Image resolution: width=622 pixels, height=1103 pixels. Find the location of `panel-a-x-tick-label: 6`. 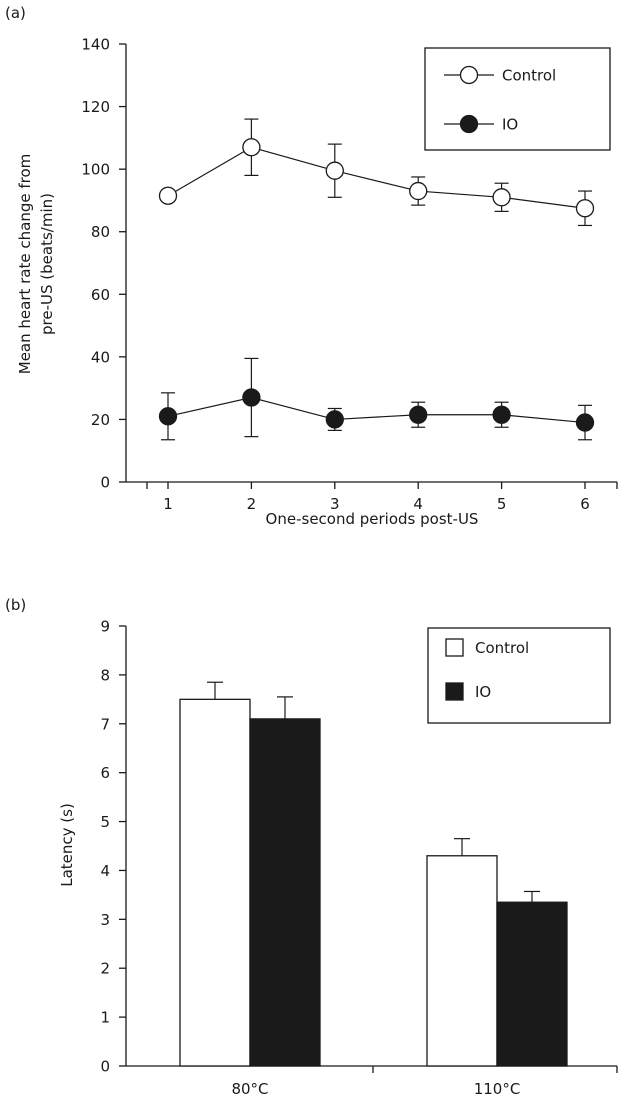

panel-a-x-tick-label: 6 is located at coordinates (585, 504).